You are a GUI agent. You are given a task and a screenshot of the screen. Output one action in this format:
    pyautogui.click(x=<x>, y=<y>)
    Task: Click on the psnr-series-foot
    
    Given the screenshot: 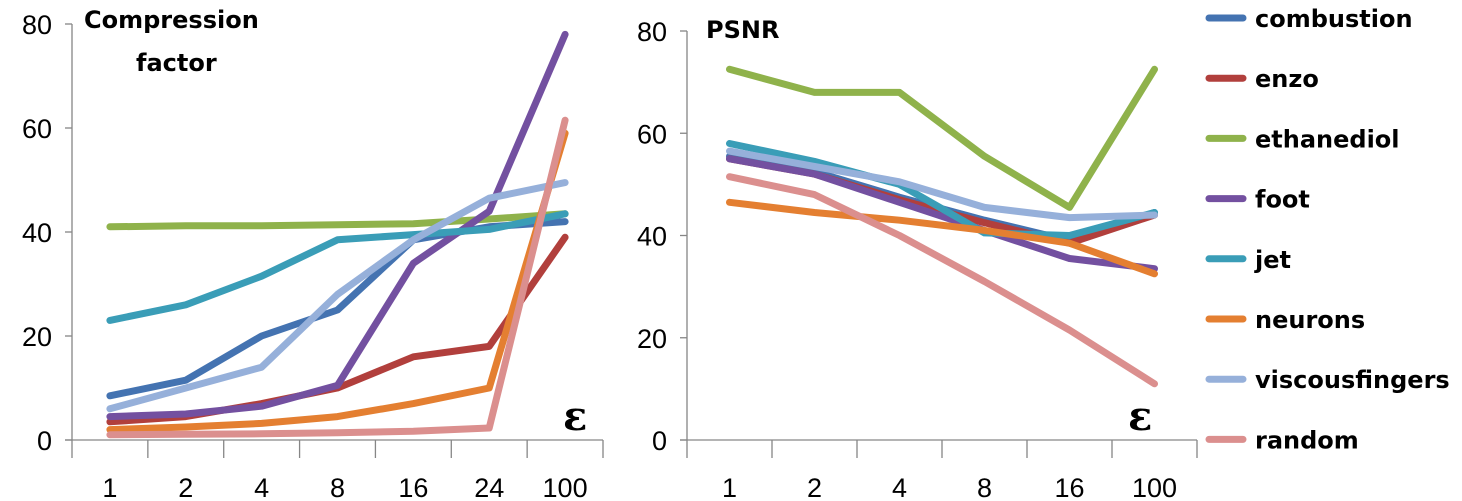 What is the action you would take?
    pyautogui.click(x=942, y=214)
    